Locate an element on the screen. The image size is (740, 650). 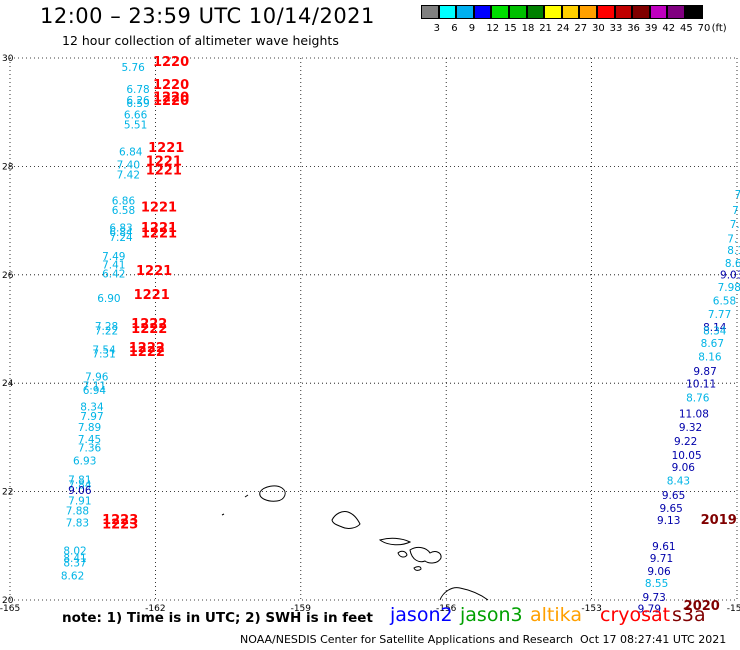
x-tick-label: -159 is located at coordinates (301, 609).